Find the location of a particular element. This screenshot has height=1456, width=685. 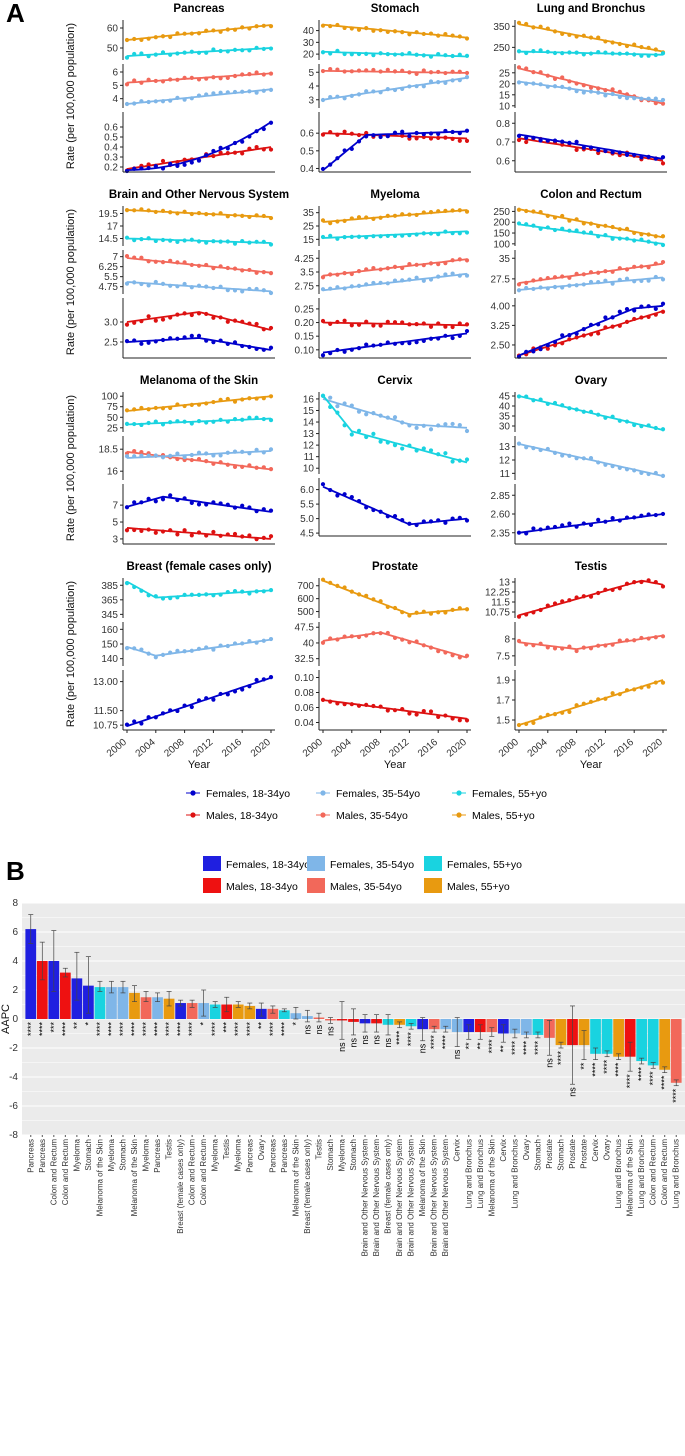

panel-title: Myeloma is located at coordinates (395, 195).